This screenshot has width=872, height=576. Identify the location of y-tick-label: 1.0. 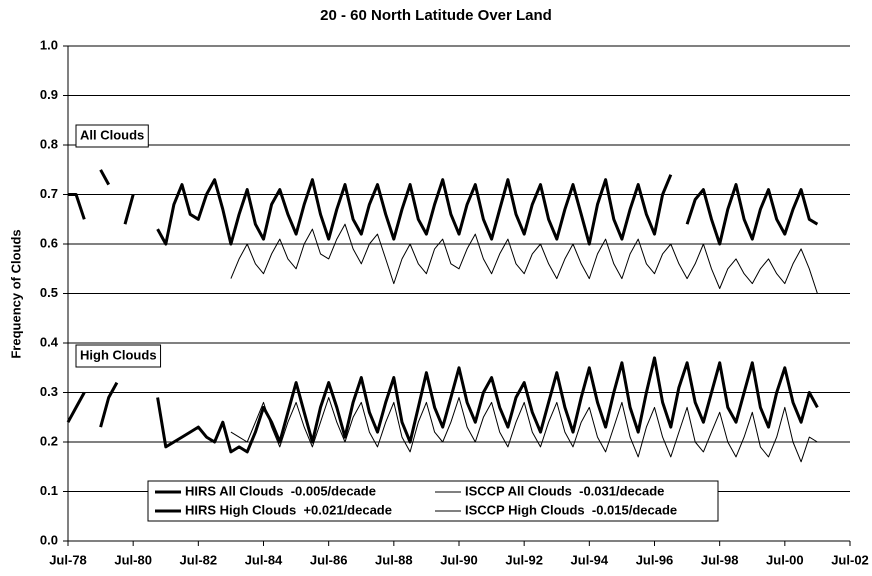
(49, 44).